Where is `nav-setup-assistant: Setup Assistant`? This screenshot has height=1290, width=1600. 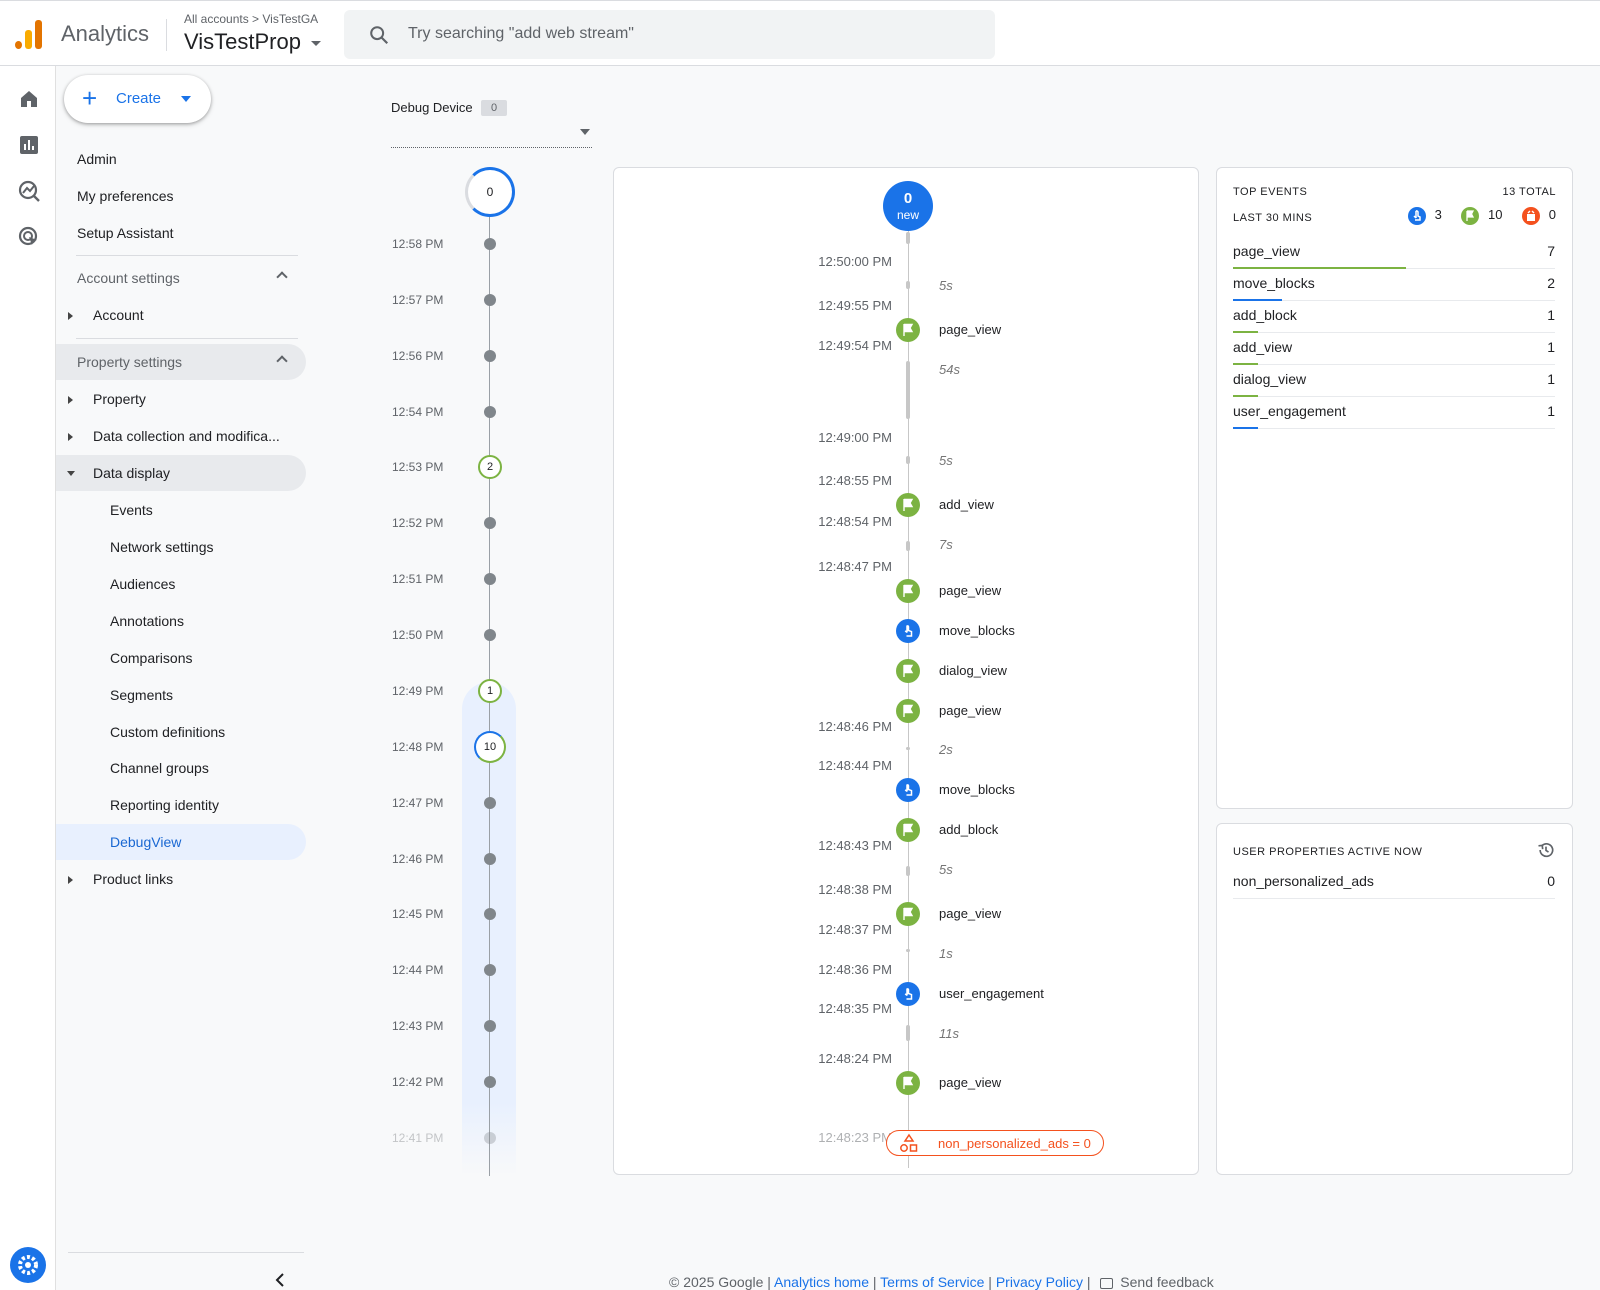 nav-setup-assistant: Setup Assistant is located at coordinates (181, 233).